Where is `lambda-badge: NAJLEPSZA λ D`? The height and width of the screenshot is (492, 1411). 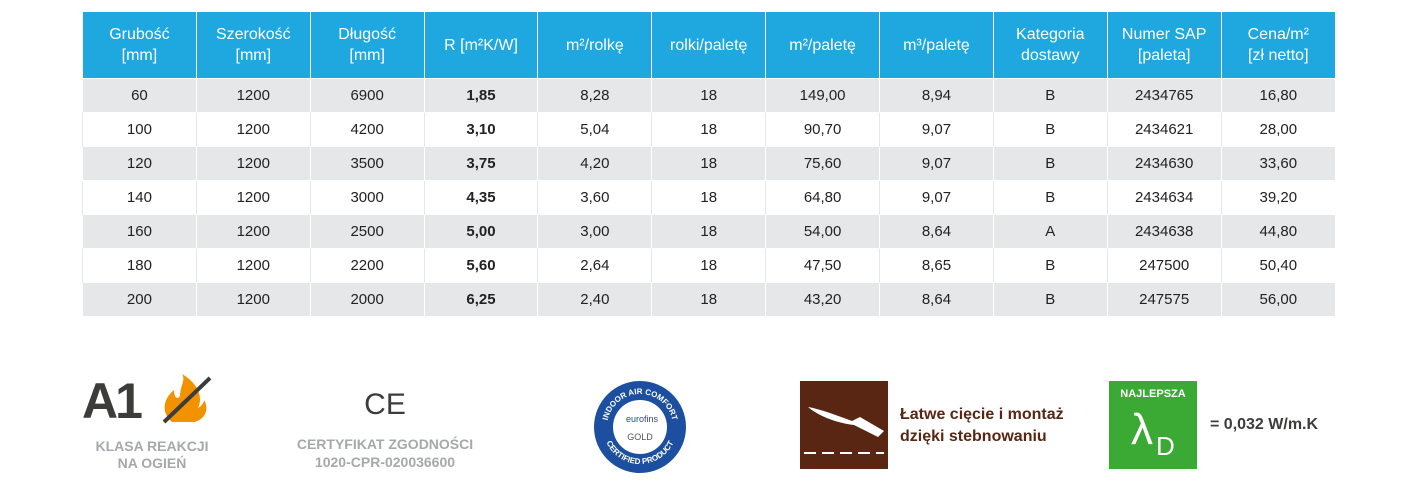
lambda-badge: NAJLEPSZA λ D is located at coordinates (1153, 425).